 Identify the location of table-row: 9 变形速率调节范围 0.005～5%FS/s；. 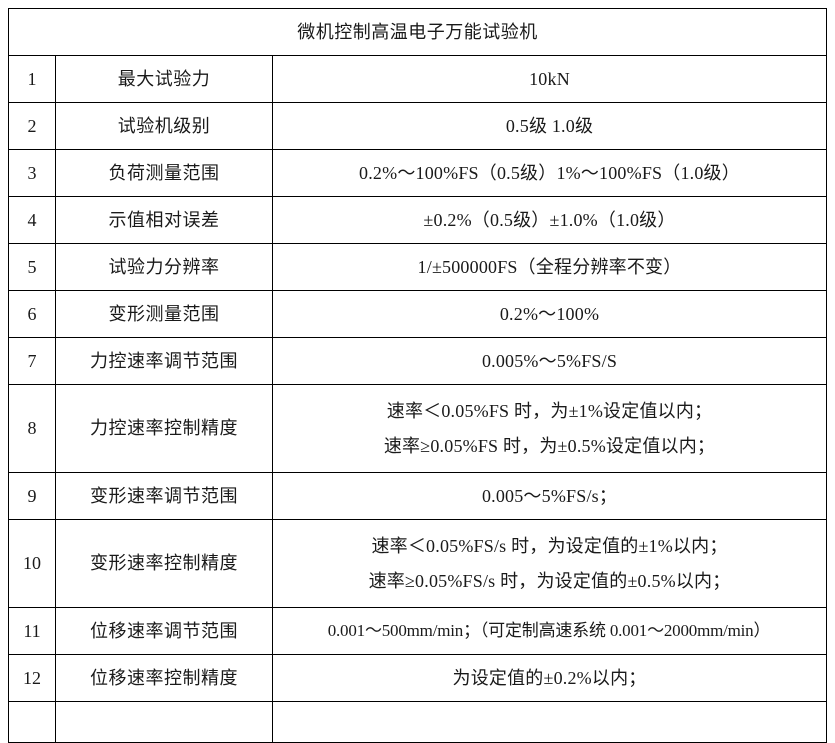
(417, 496).